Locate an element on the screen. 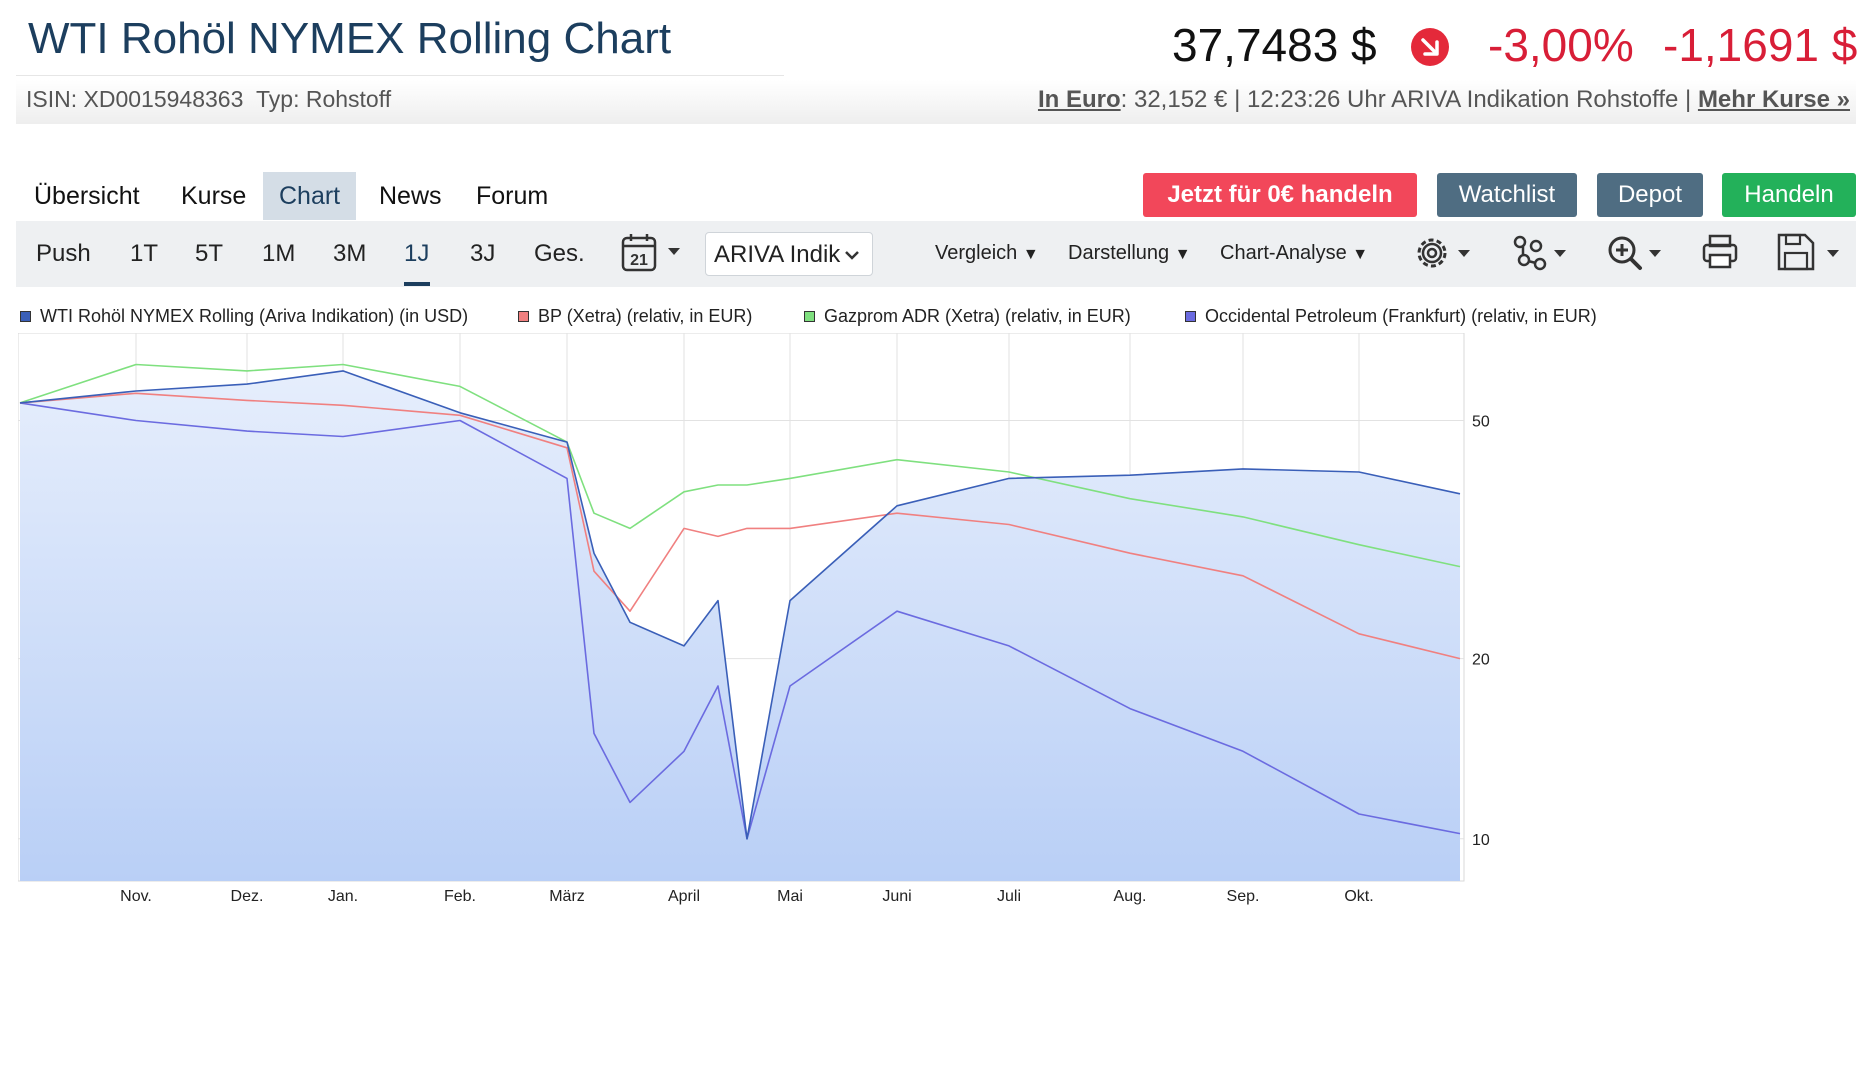 Image resolution: width=1868 pixels, height=1086 pixels. legend-label-gazprom: Gazprom ADR (Xetra) (relativ, in EUR) is located at coordinates (977, 316).